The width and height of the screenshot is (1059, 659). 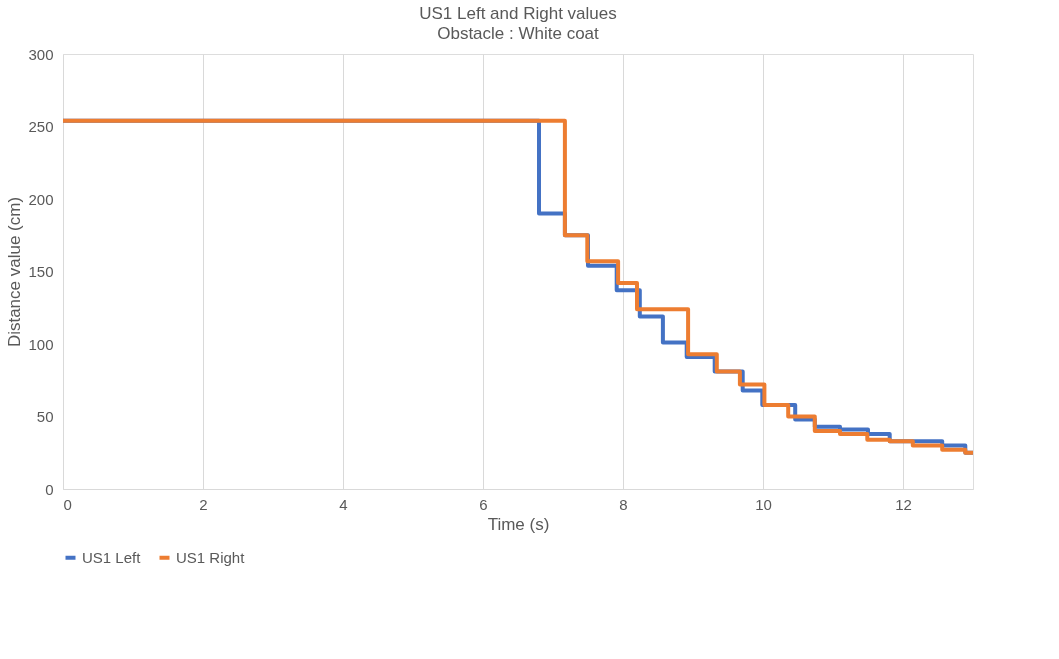 I want to click on y-tick-label: 100, so click(x=41, y=344).